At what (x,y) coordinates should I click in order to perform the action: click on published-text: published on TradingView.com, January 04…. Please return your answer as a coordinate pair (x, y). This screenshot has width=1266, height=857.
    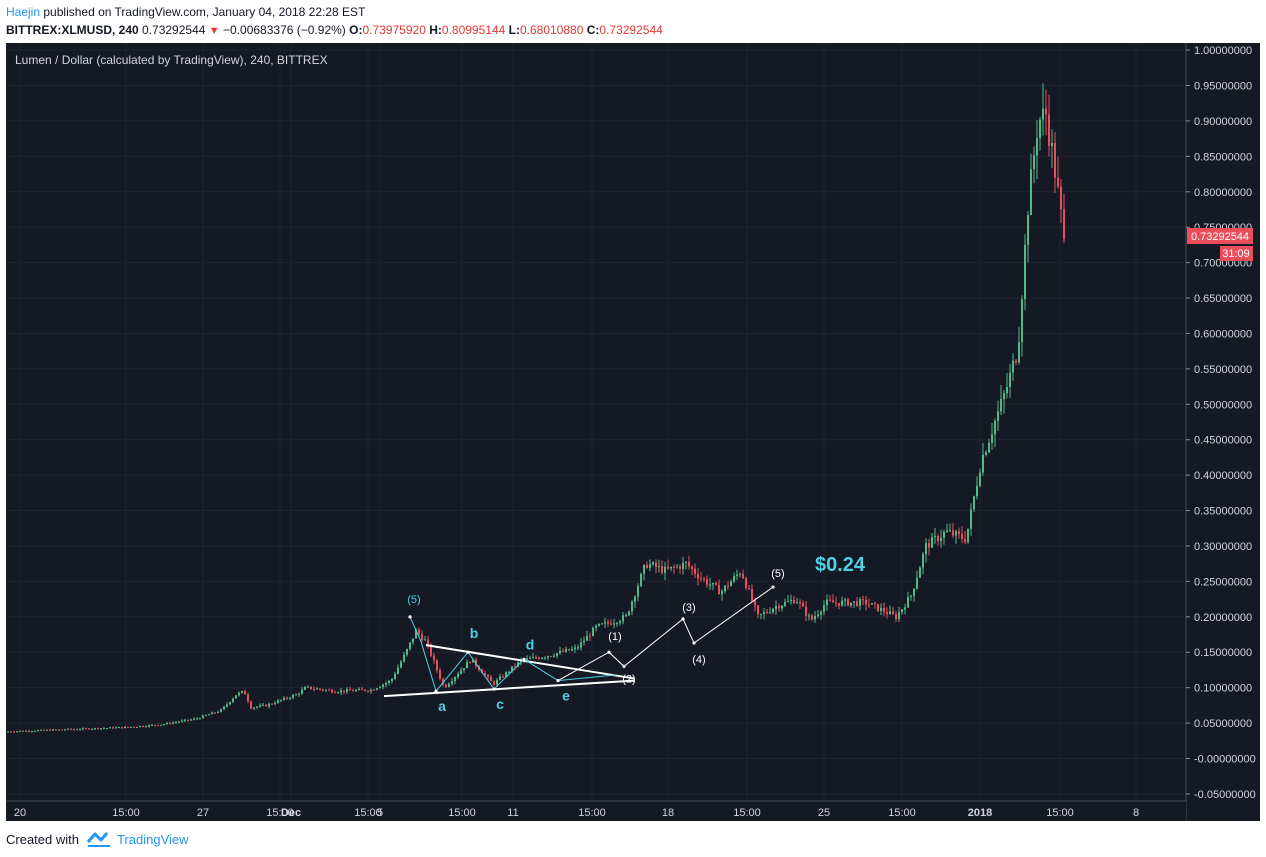
    Looking at the image, I should click on (204, 12).